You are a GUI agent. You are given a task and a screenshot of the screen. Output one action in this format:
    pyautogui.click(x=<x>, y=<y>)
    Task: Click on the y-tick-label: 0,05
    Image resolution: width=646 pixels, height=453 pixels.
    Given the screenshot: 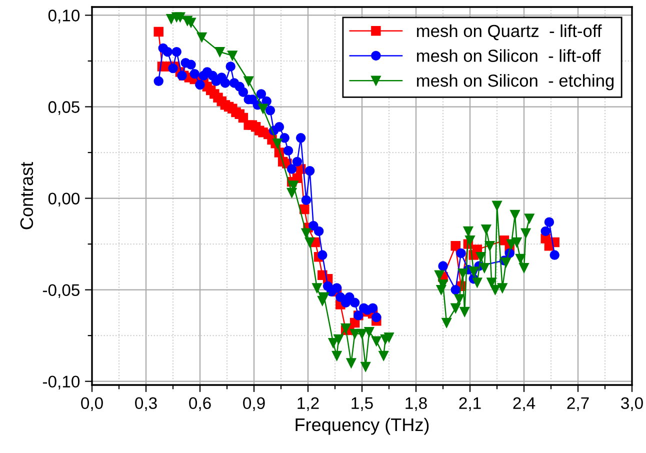 What is the action you would take?
    pyautogui.click(x=64, y=108)
    